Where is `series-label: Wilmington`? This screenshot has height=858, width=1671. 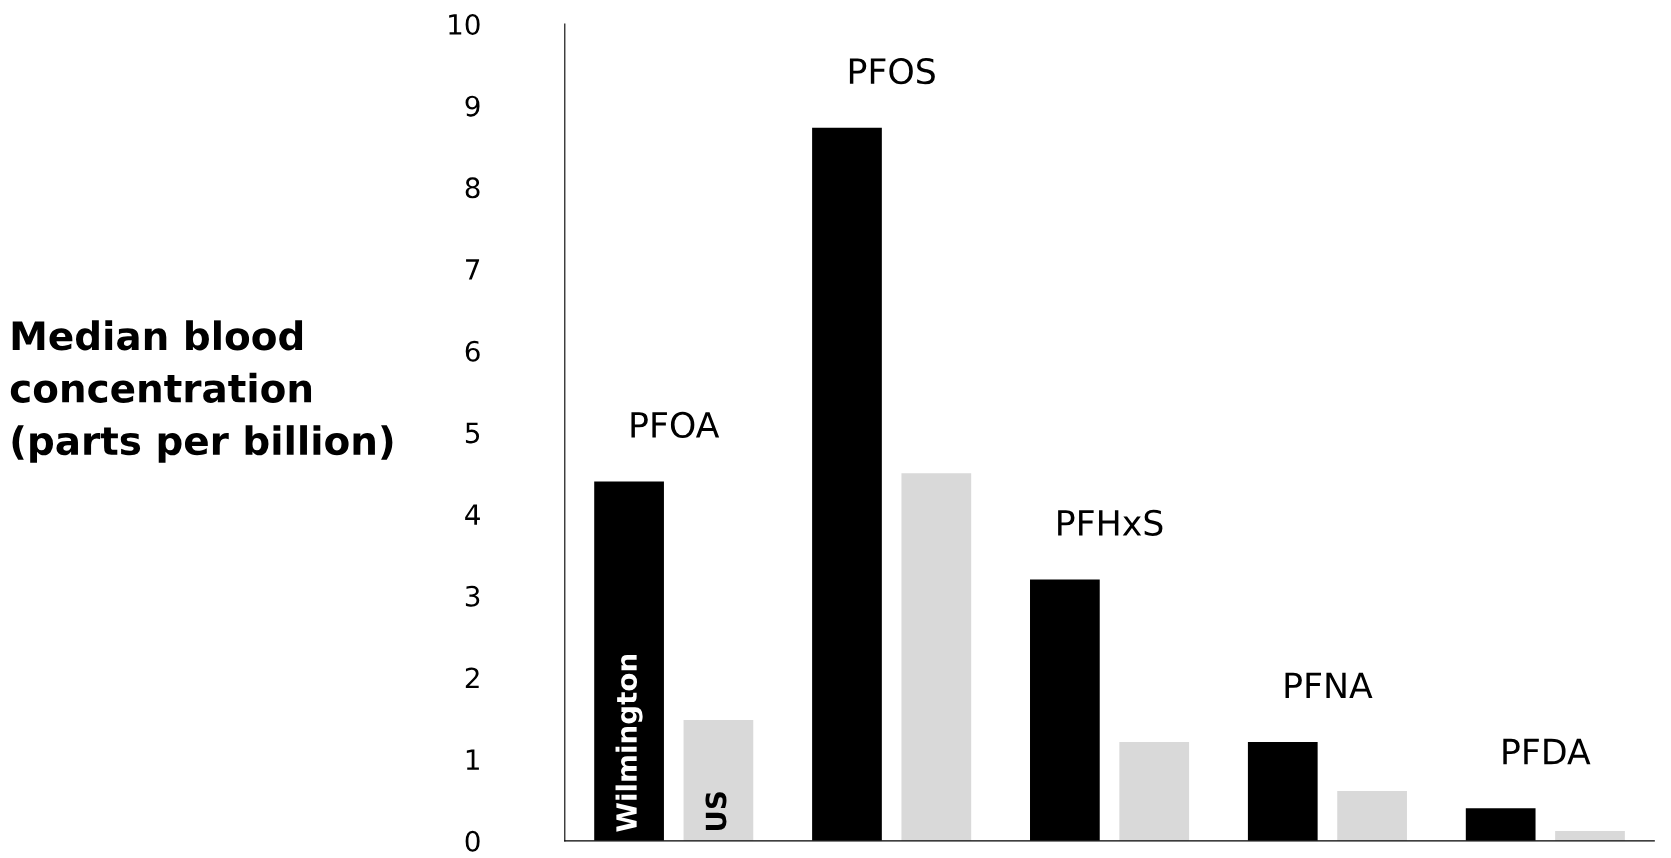
series-label: Wilmington is located at coordinates (629, 743).